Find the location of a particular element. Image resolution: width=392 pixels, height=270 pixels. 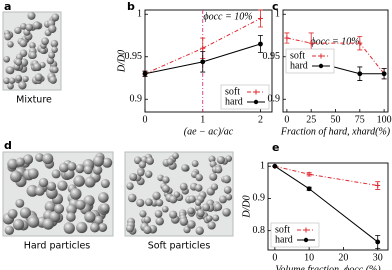

panel-label: e is located at coordinates (275, 147).